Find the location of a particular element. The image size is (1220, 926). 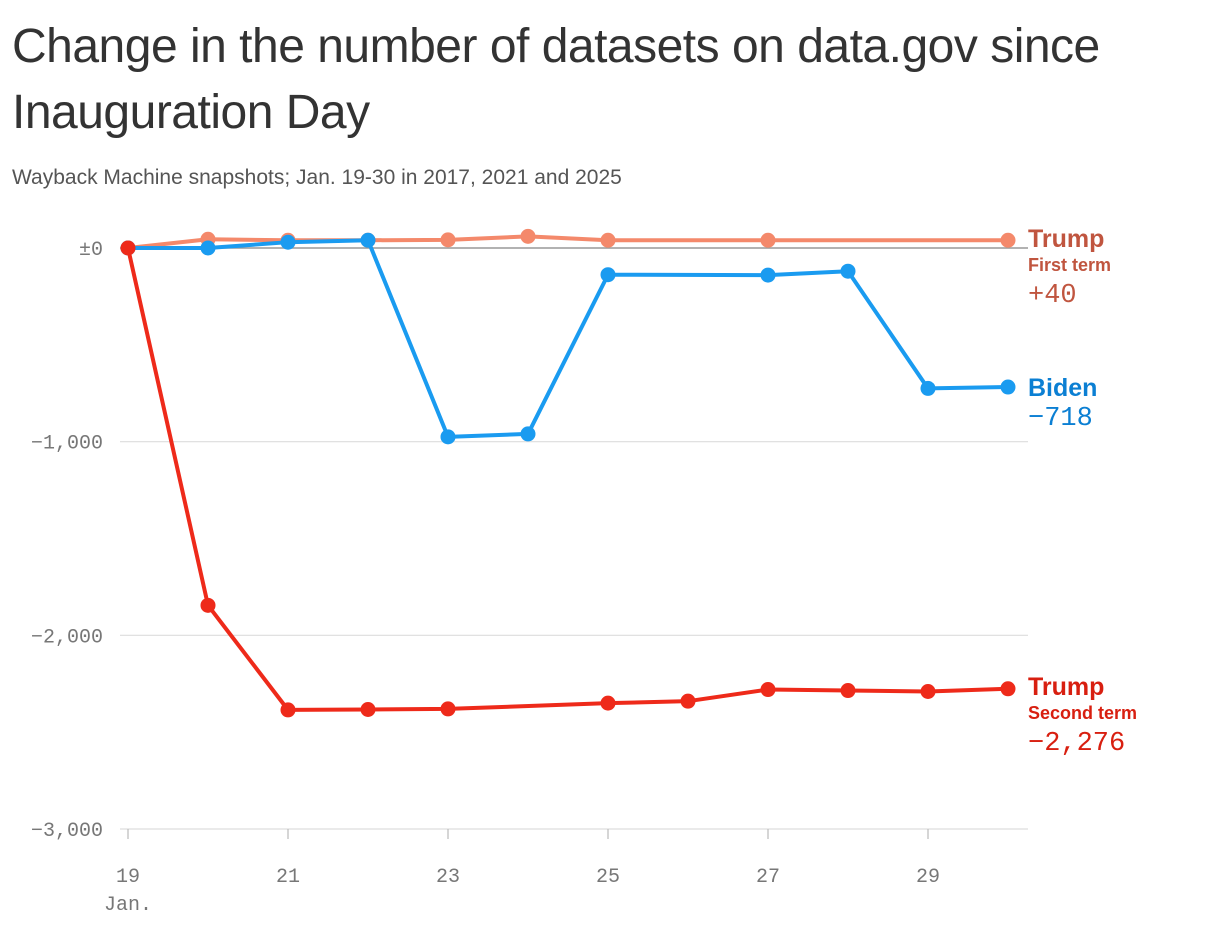

x-tick-label: 25 is located at coordinates (608, 877).